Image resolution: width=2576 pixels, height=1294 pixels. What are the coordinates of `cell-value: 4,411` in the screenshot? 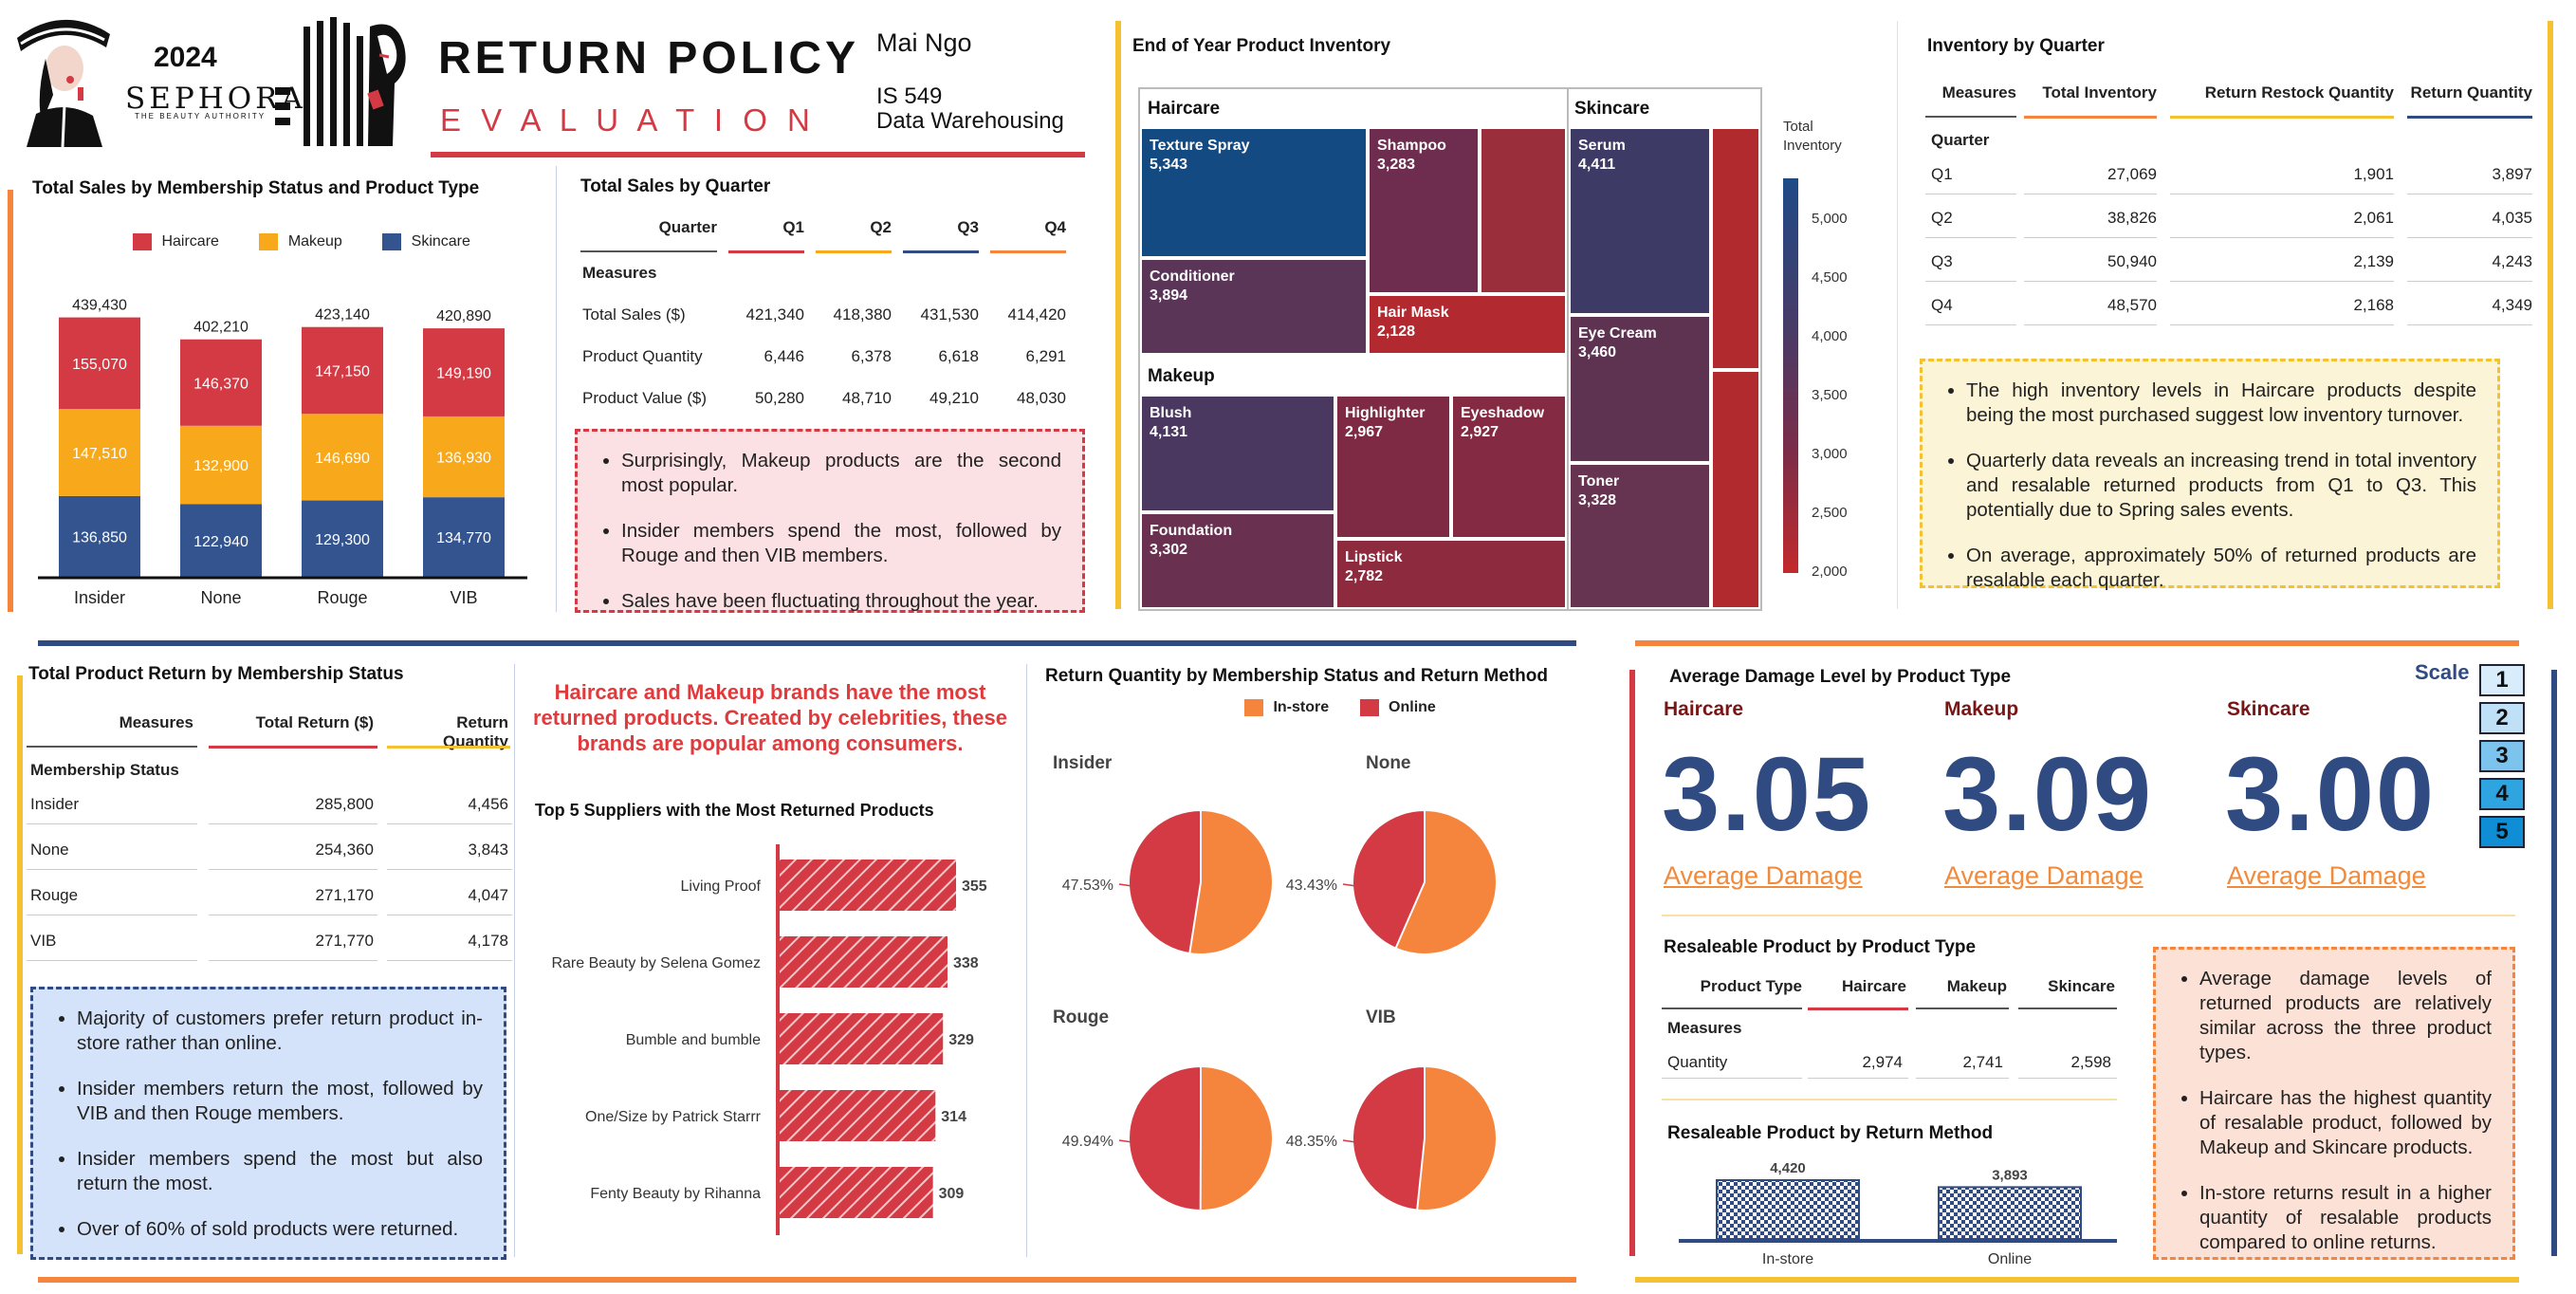 It's located at (1597, 165).